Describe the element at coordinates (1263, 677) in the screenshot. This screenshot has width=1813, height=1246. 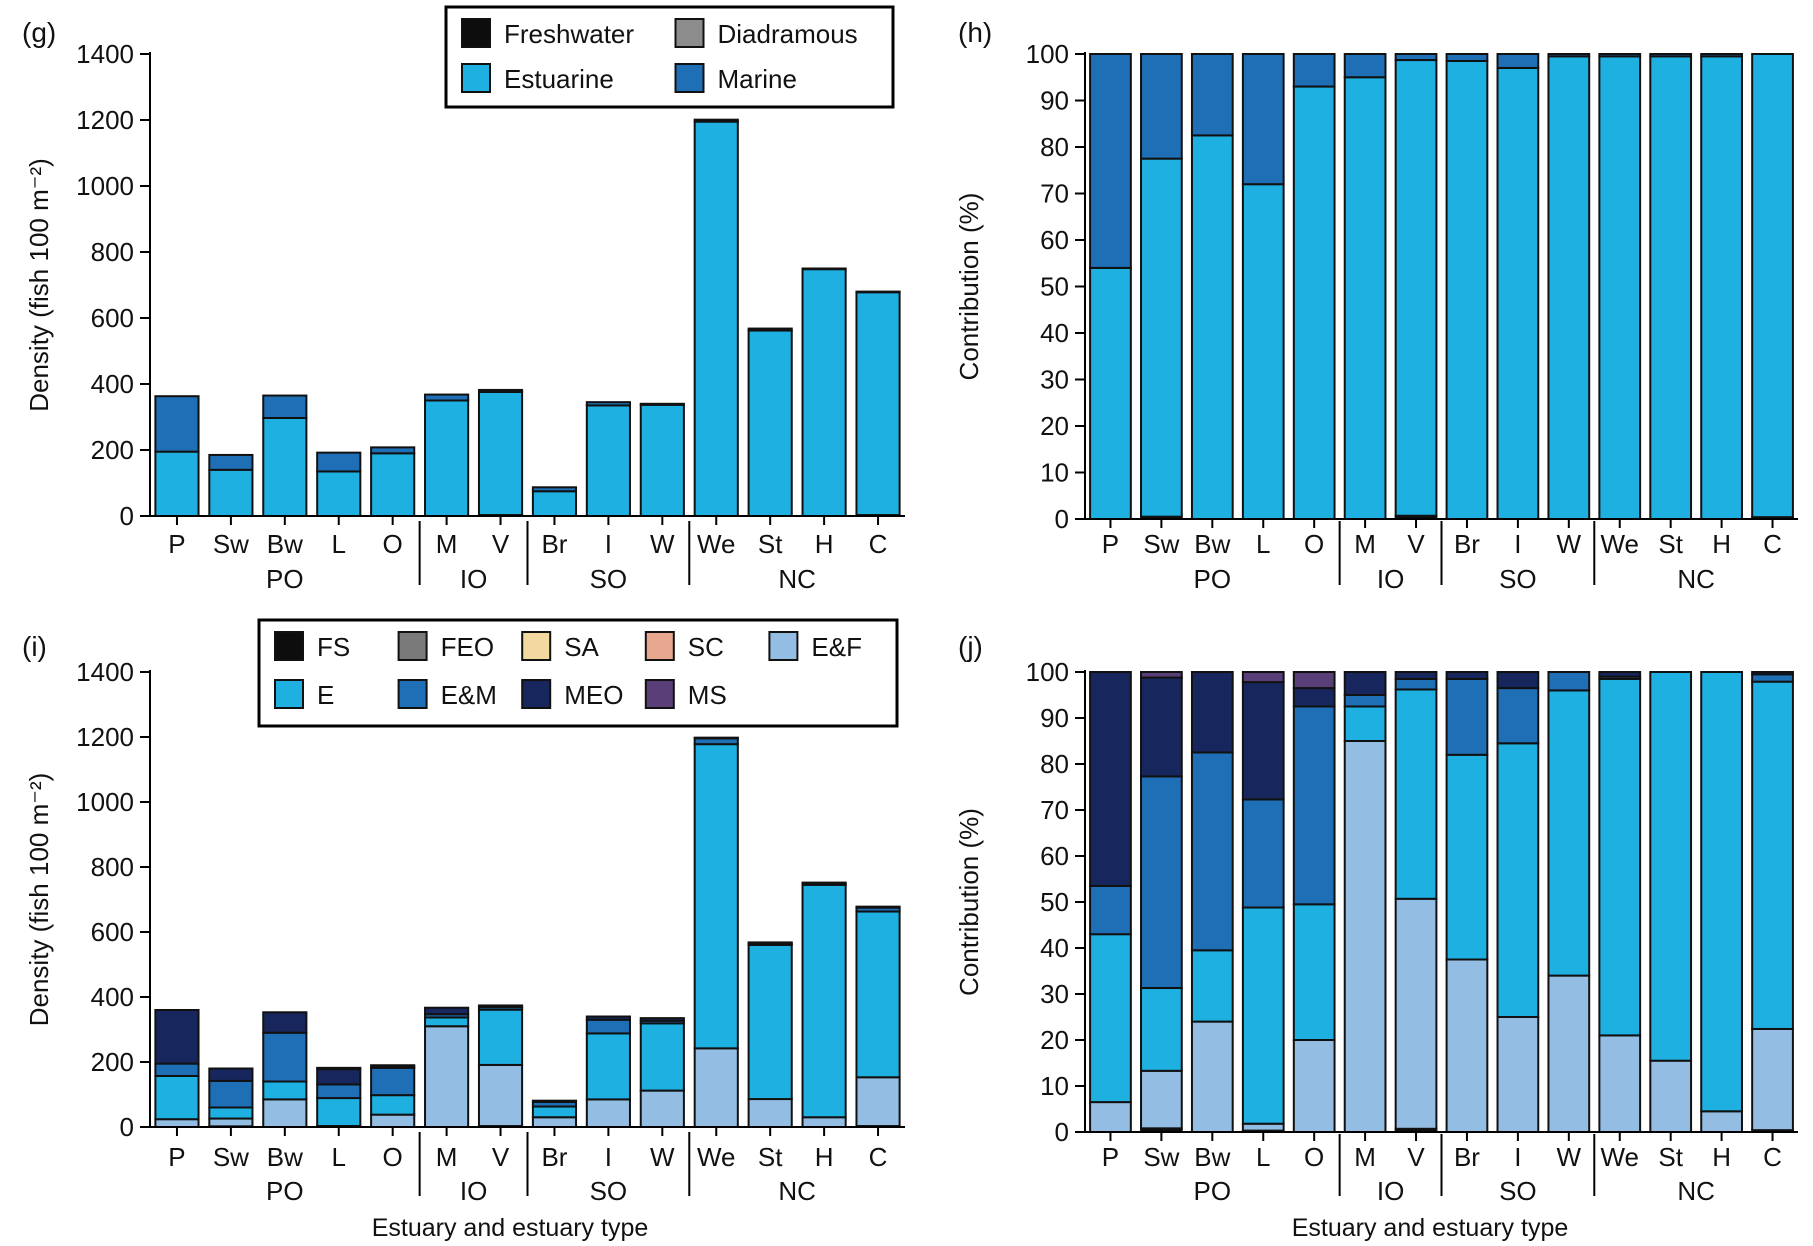
I see `bar-segment-j-L-MS` at that location.